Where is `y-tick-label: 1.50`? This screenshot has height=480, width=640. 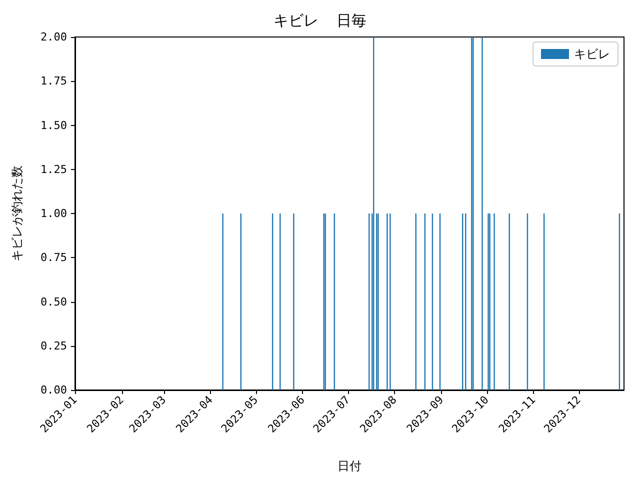
y-tick-label: 1.50 is located at coordinates (53, 125).